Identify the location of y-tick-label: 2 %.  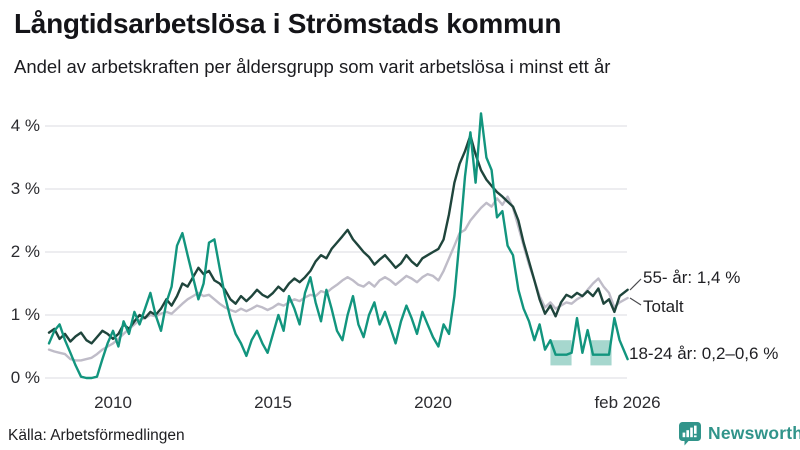
(25, 251).